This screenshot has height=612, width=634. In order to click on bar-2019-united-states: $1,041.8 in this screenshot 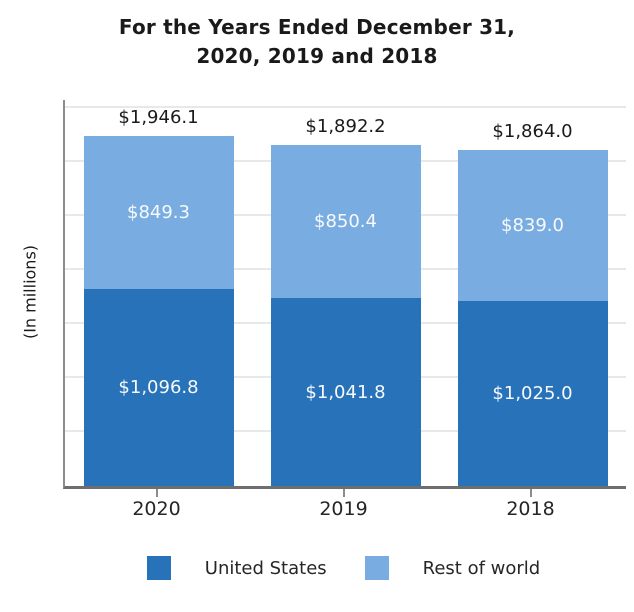, I will do `click(345, 392)`.